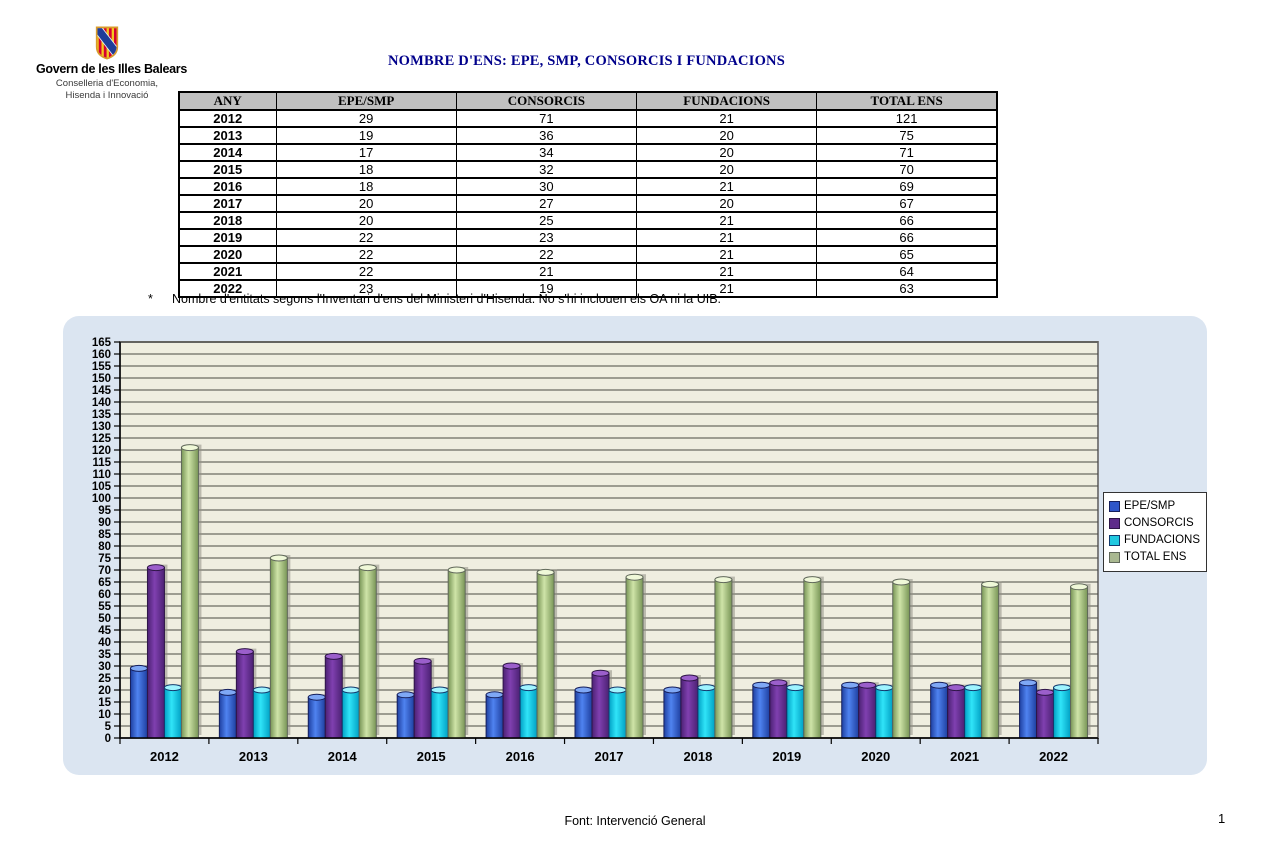  What do you see at coordinates (102, 367) in the screenshot?
I see `svg-text: 155` at bounding box center [102, 367].